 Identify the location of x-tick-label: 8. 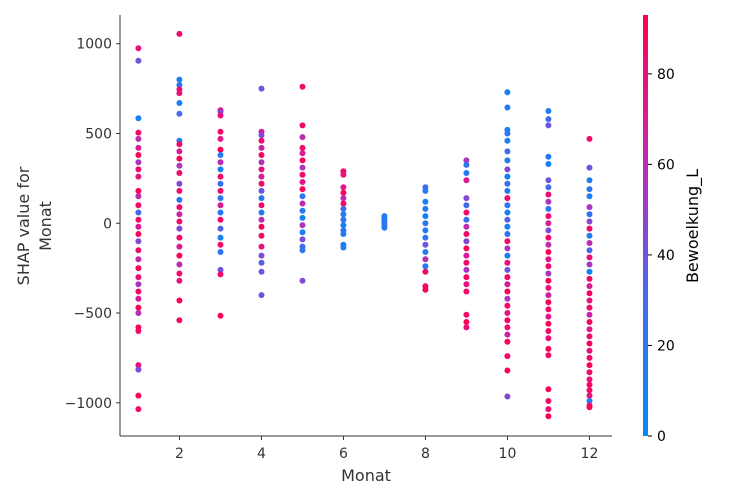
(425, 454).